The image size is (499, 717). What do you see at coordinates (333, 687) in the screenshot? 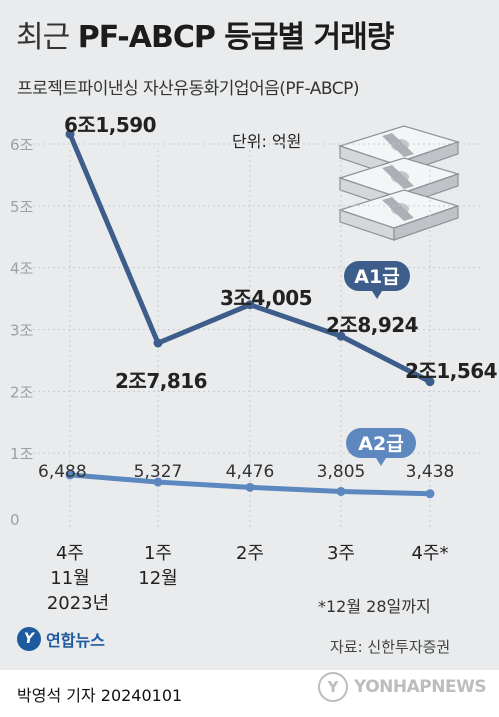
I see `watermark-icon: Y` at bounding box center [333, 687].